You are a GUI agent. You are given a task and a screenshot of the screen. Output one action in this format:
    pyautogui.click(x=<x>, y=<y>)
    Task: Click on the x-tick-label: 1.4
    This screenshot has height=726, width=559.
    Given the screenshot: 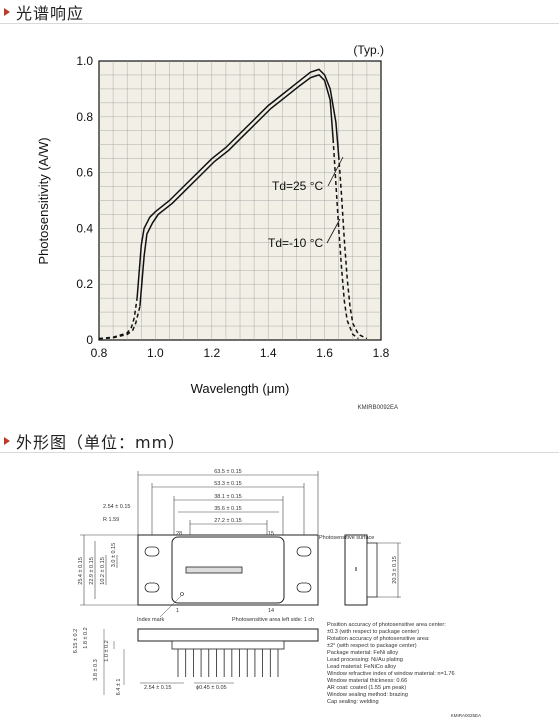 What is the action you would take?
    pyautogui.click(x=268, y=353)
    